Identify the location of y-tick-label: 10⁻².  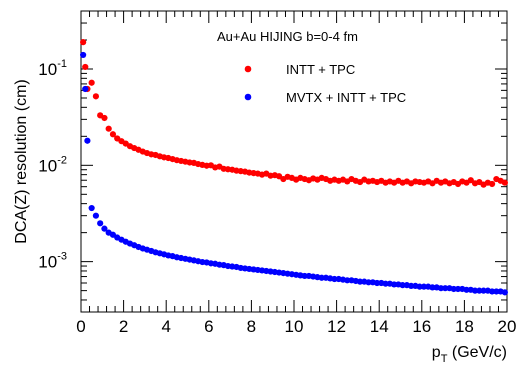
(52, 164).